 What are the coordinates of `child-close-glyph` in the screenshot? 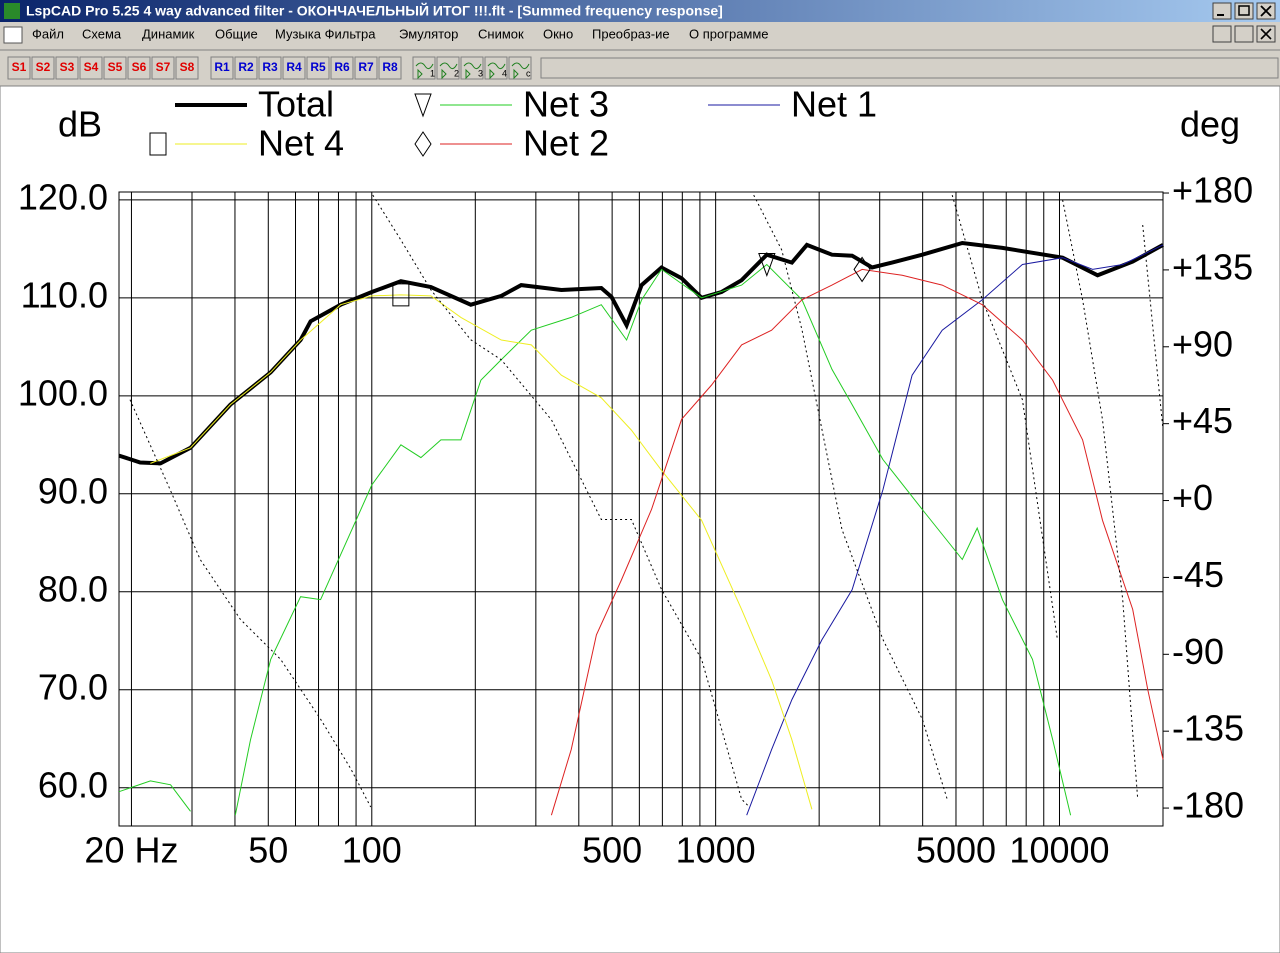 It's located at (1266, 34).